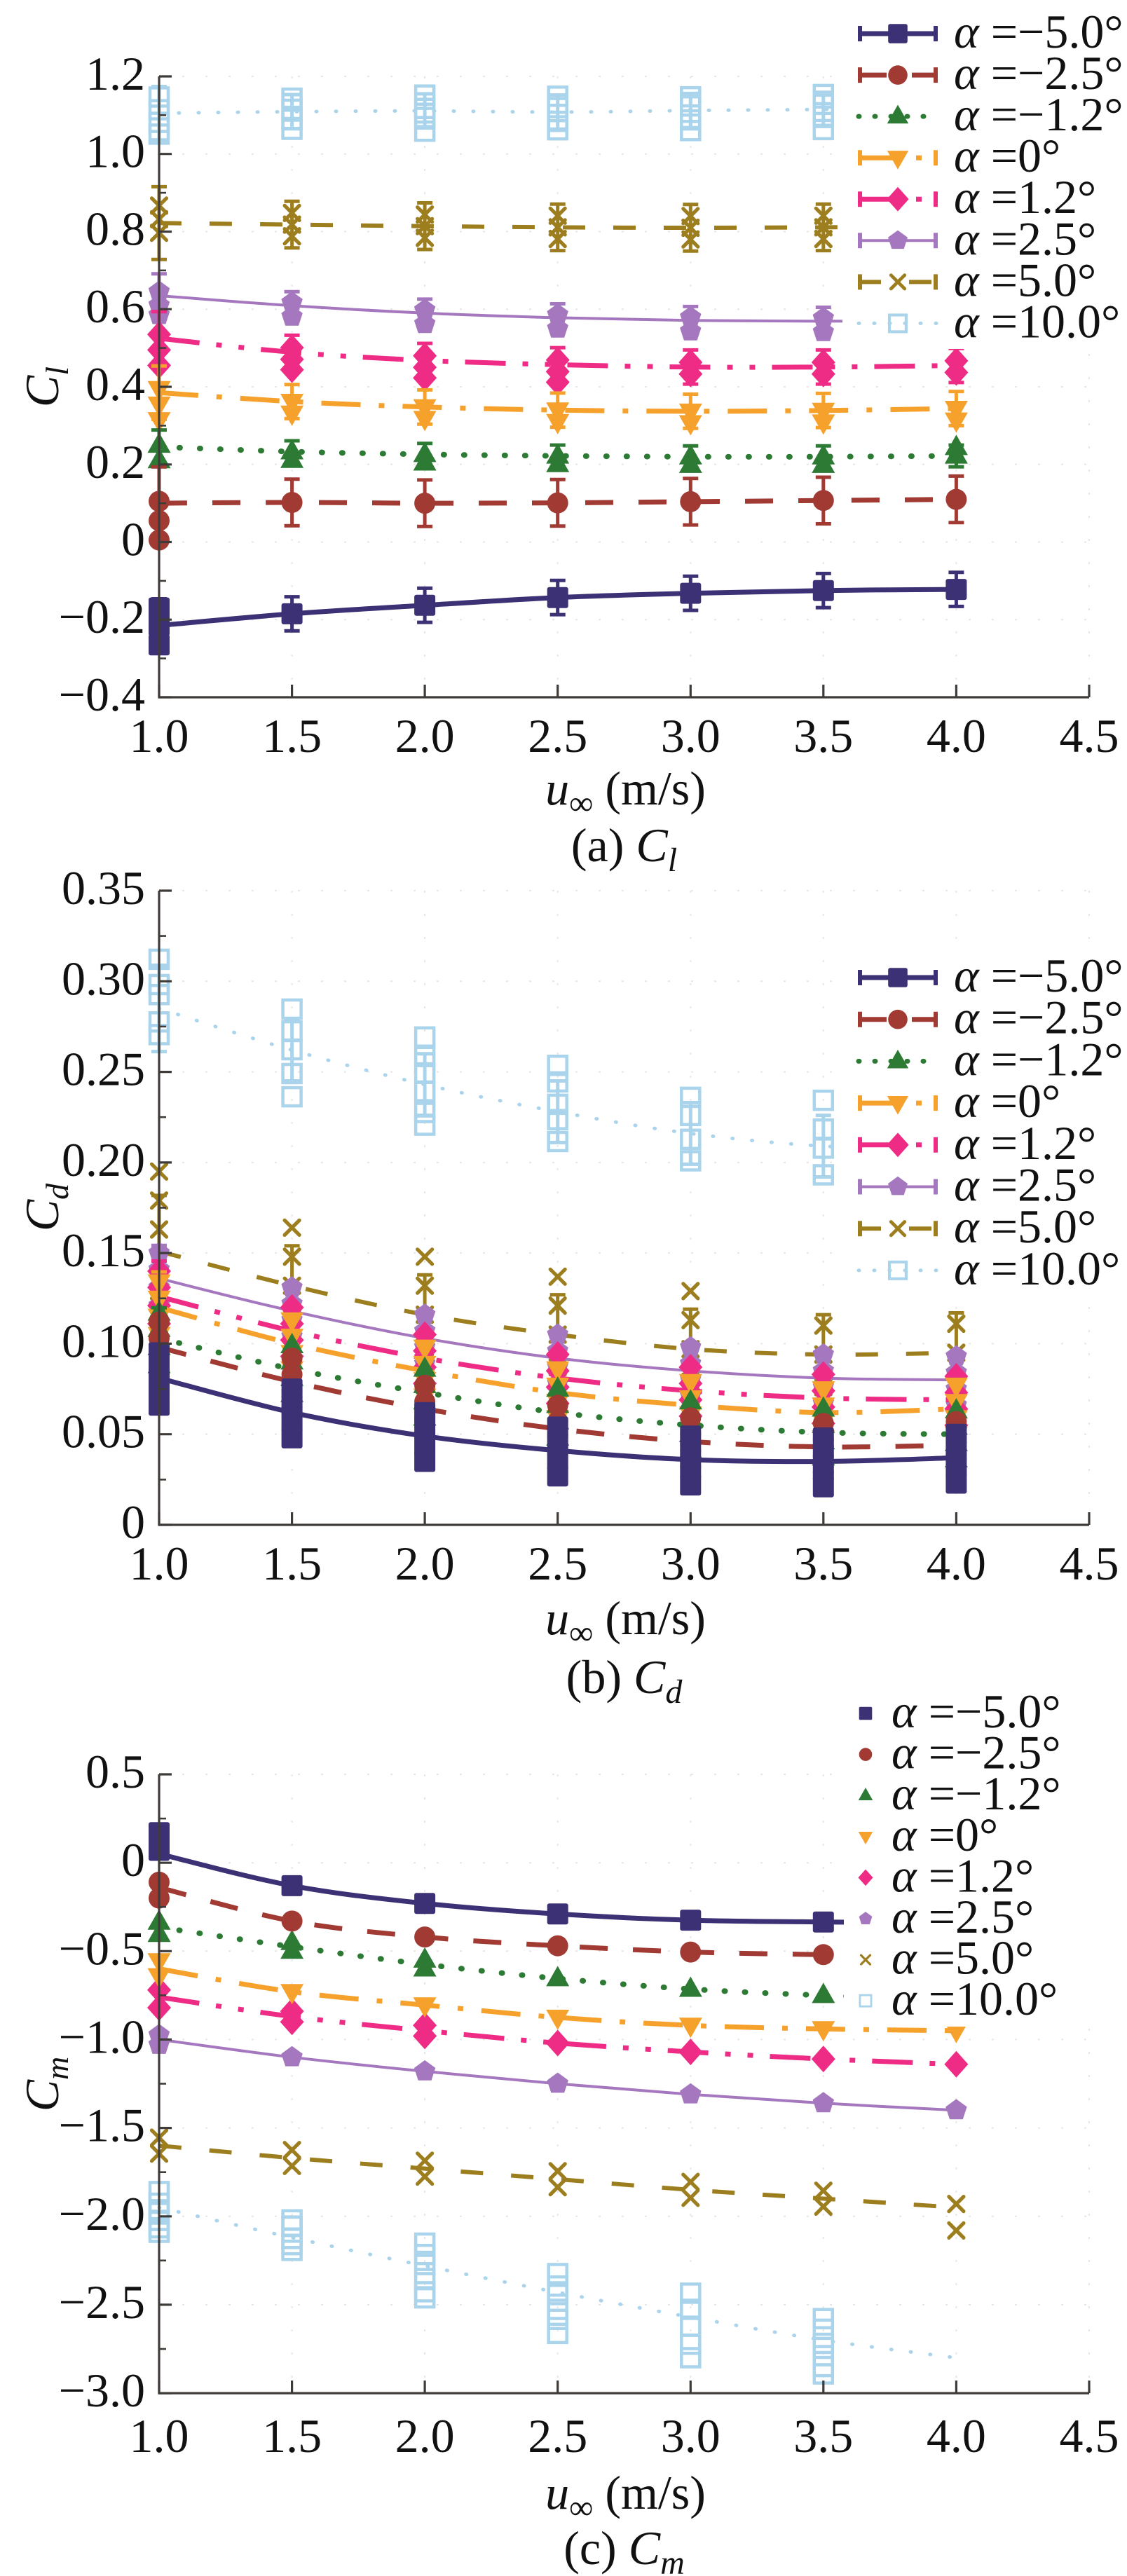 This screenshot has width=1127, height=2576. What do you see at coordinates (103, 887) in the screenshot?
I see `svg-text: 0.35` at bounding box center [103, 887].